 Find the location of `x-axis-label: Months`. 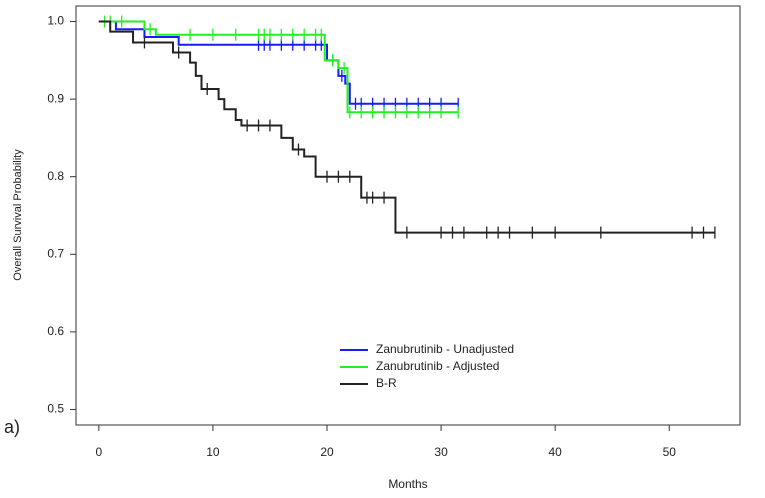

x-axis-label: Months is located at coordinates (407, 484).